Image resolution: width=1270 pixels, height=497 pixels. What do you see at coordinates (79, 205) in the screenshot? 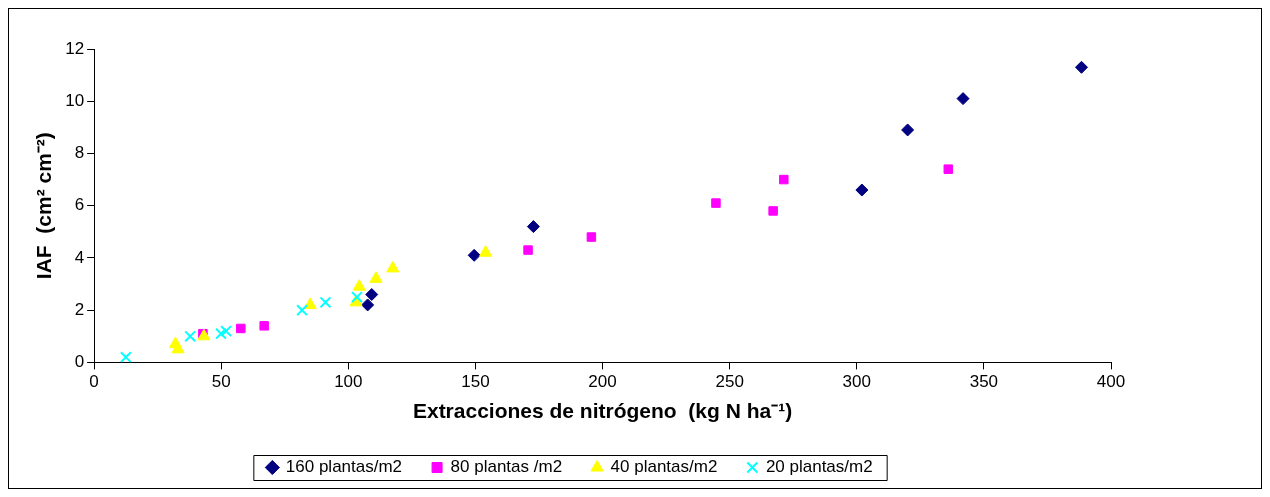
I see `y-tick-label: 6` at bounding box center [79, 205].